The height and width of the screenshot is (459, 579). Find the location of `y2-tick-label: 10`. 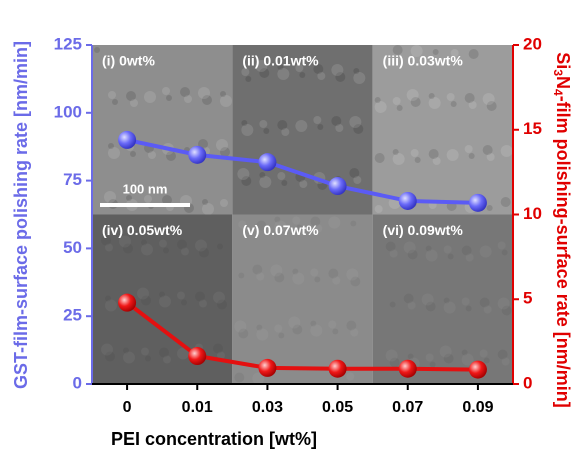

y2-tick-label: 10 is located at coordinates (532, 213).